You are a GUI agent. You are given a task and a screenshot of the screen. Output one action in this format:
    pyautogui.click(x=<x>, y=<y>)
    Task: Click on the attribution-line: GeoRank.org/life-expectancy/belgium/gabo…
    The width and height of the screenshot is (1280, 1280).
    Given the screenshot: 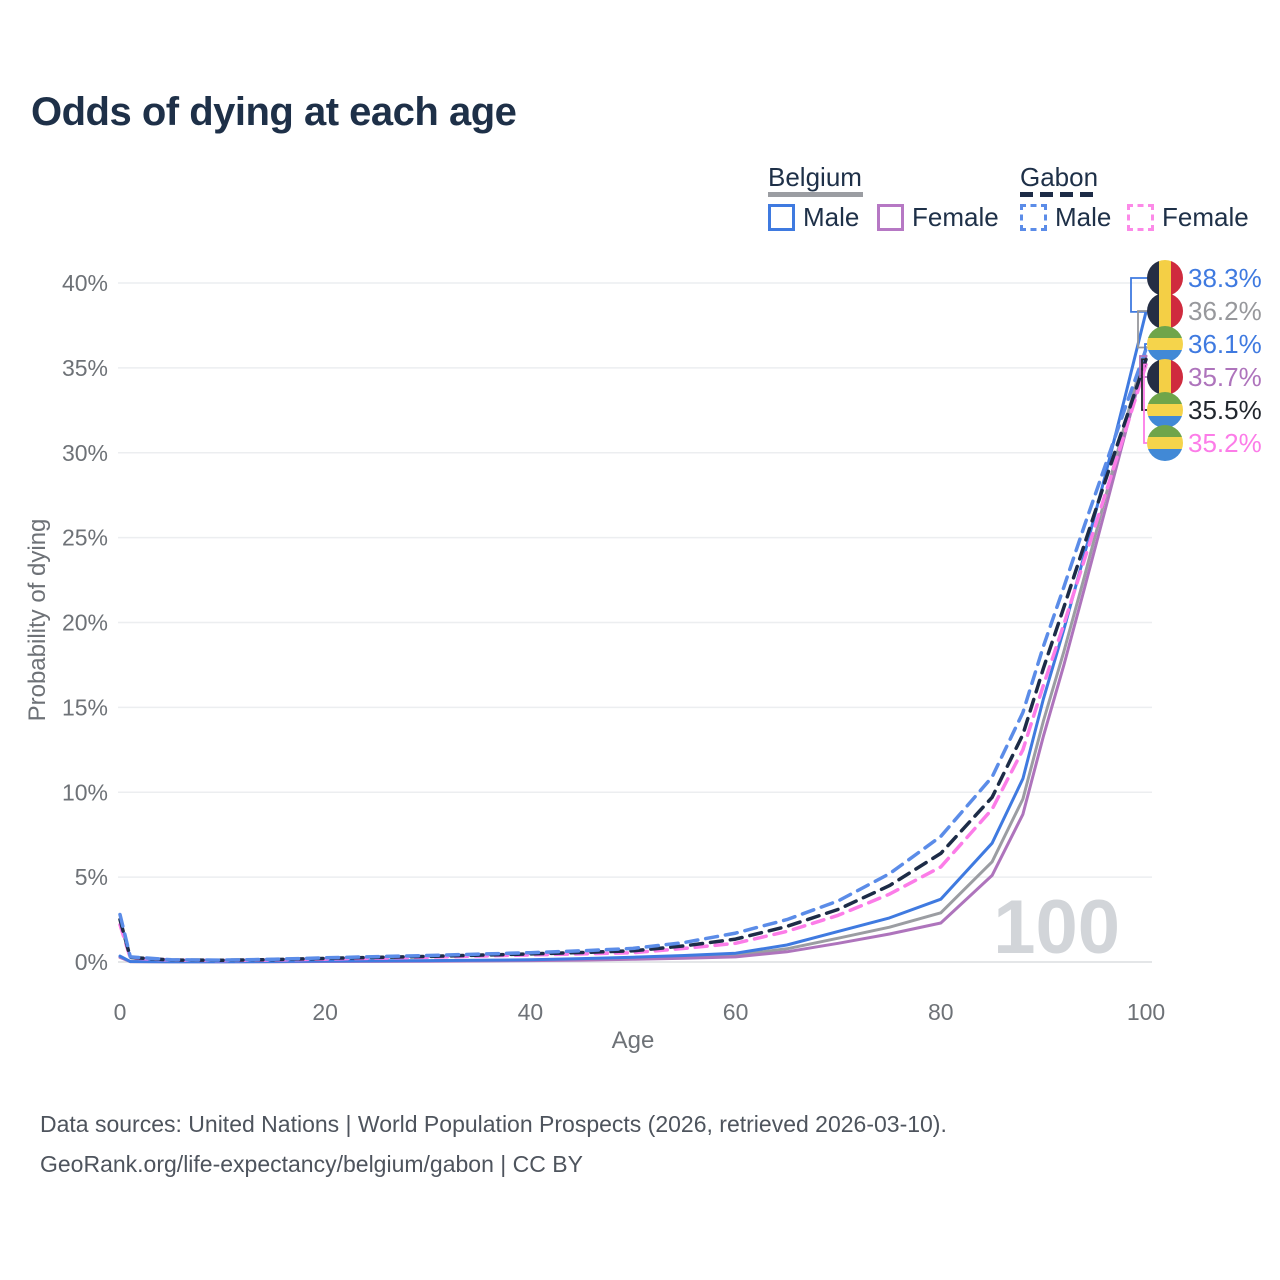 What is the action you would take?
    pyautogui.click(x=311, y=1164)
    